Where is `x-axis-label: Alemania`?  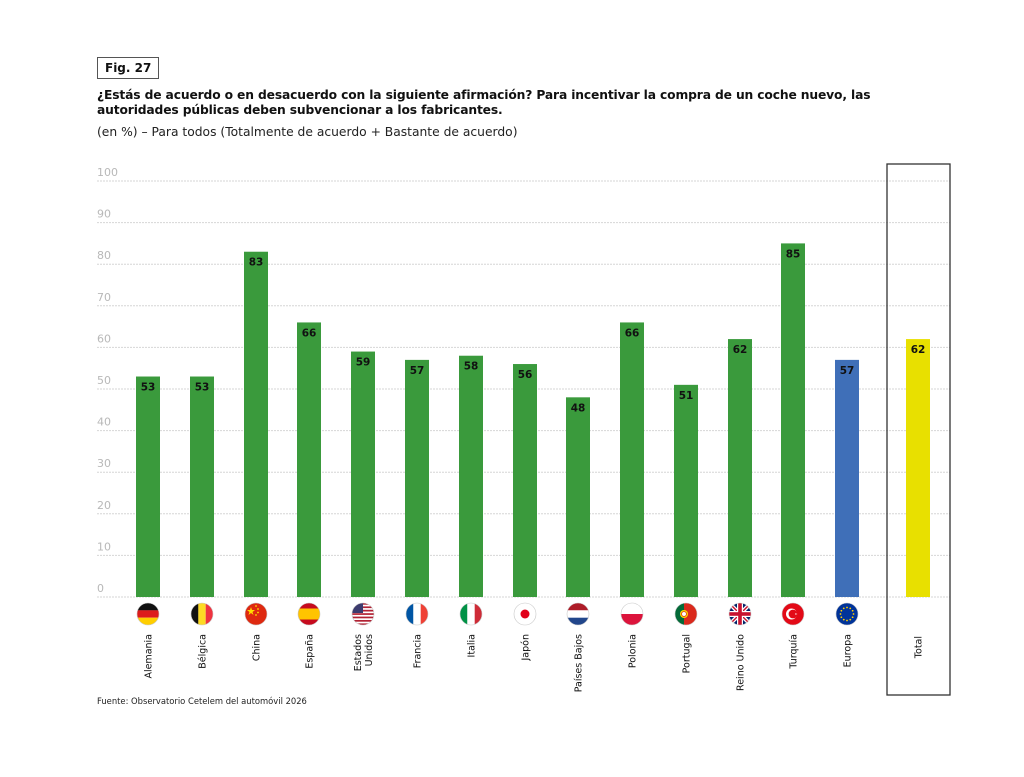 x-axis-label: Alemania is located at coordinates (149, 656).